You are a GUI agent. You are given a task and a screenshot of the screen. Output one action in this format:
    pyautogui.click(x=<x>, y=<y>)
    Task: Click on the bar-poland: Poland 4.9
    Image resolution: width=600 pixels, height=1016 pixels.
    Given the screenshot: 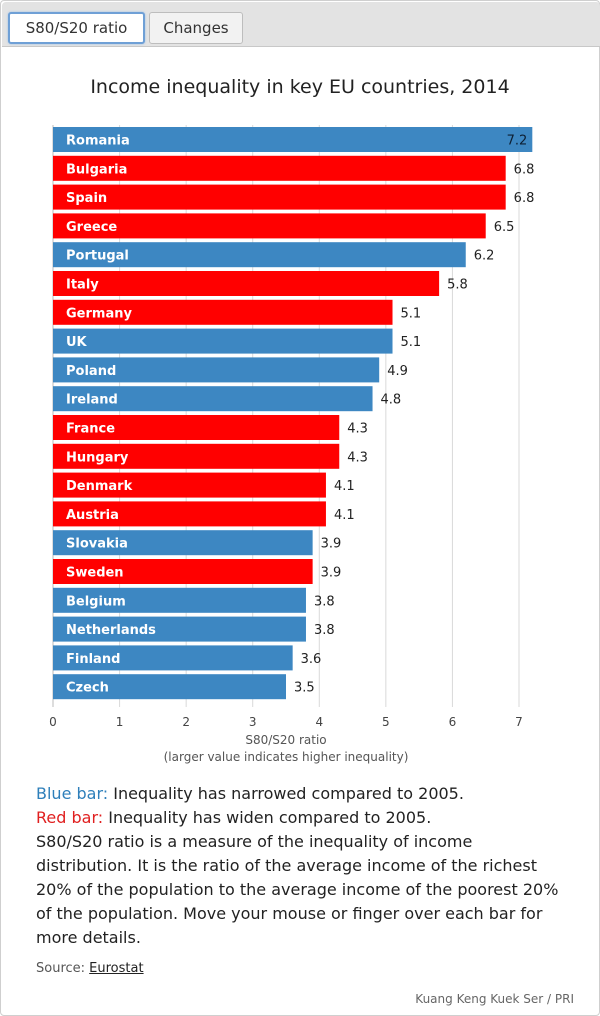 What is the action you would take?
    pyautogui.click(x=230, y=370)
    